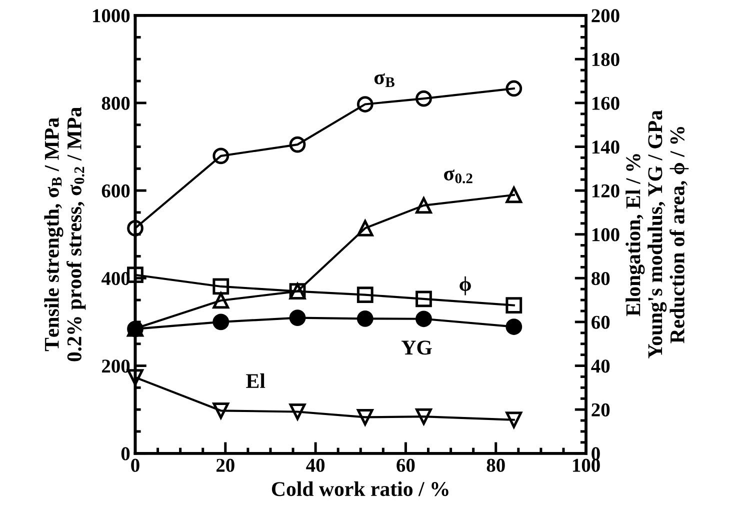  I want to click on y2-tick-label: 100, so click(606, 235).